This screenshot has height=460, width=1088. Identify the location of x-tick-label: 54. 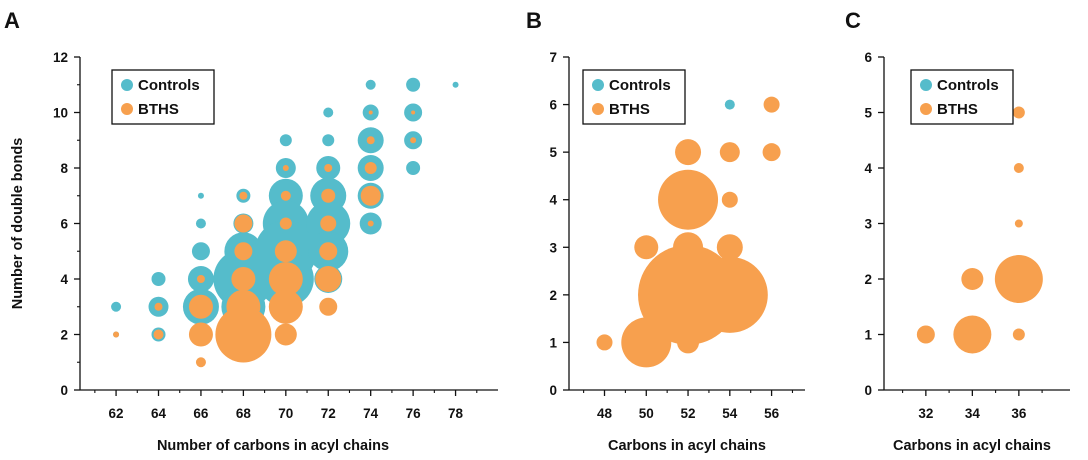
(730, 413).